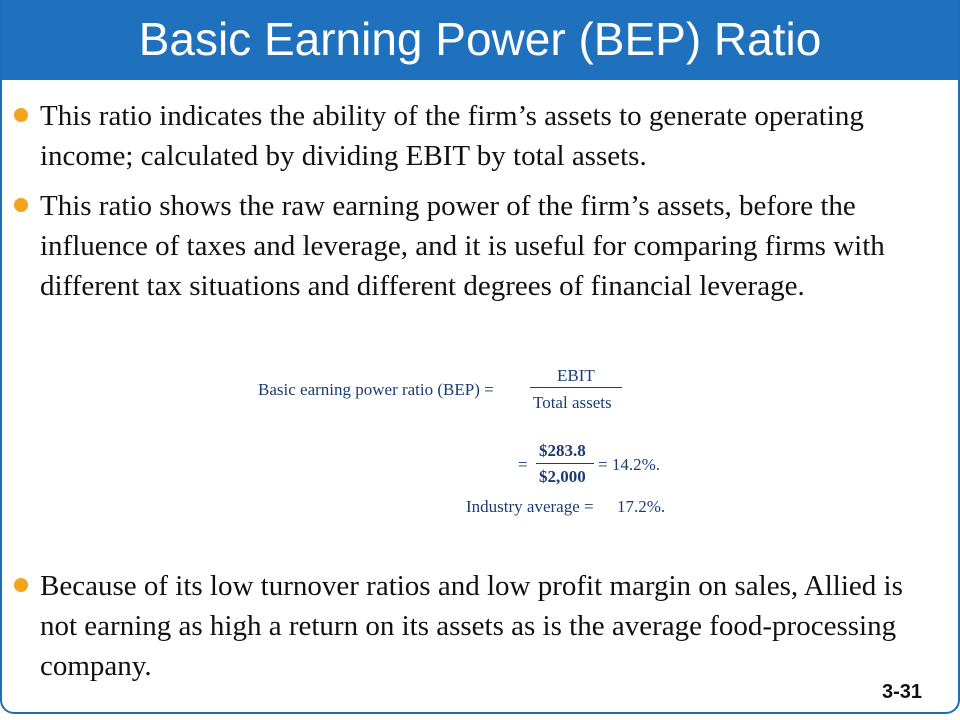 The width and height of the screenshot is (960, 720). Describe the element at coordinates (523, 464) in the screenshot. I see `formula-equals: =` at that location.